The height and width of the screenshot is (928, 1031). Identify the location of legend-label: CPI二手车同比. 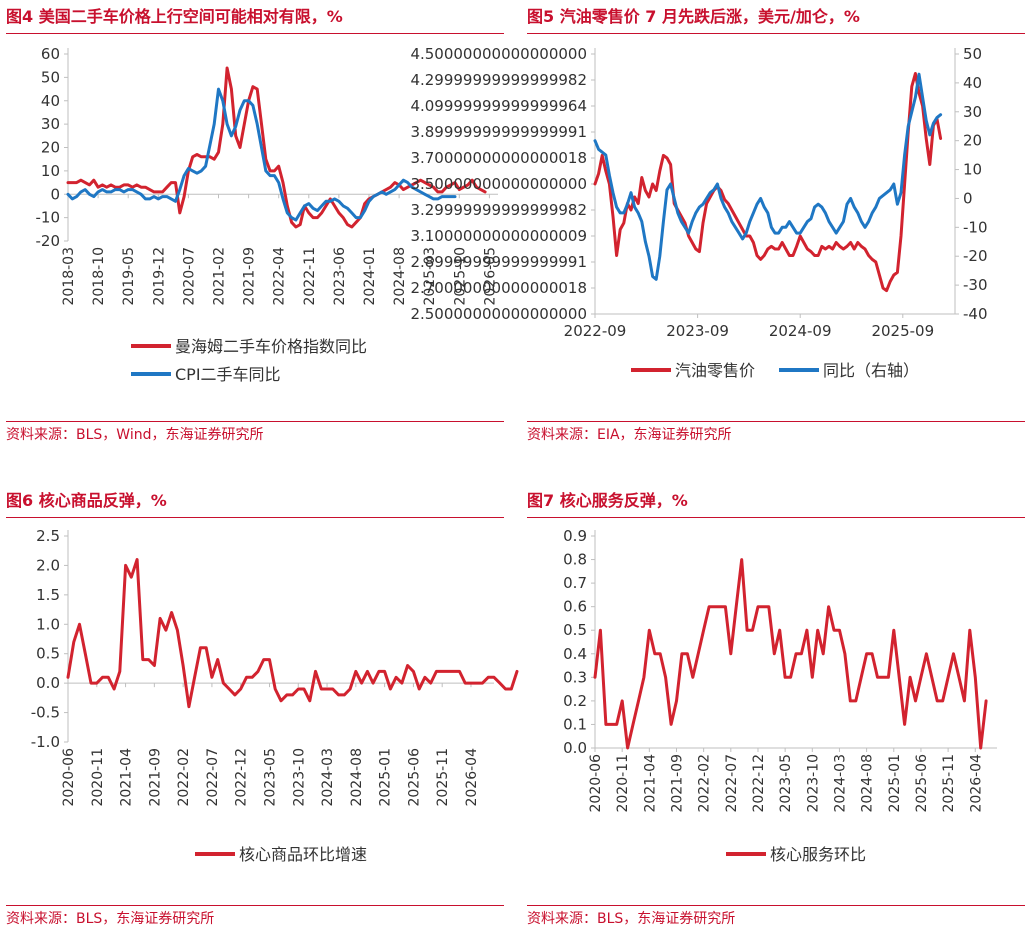
(228, 374).